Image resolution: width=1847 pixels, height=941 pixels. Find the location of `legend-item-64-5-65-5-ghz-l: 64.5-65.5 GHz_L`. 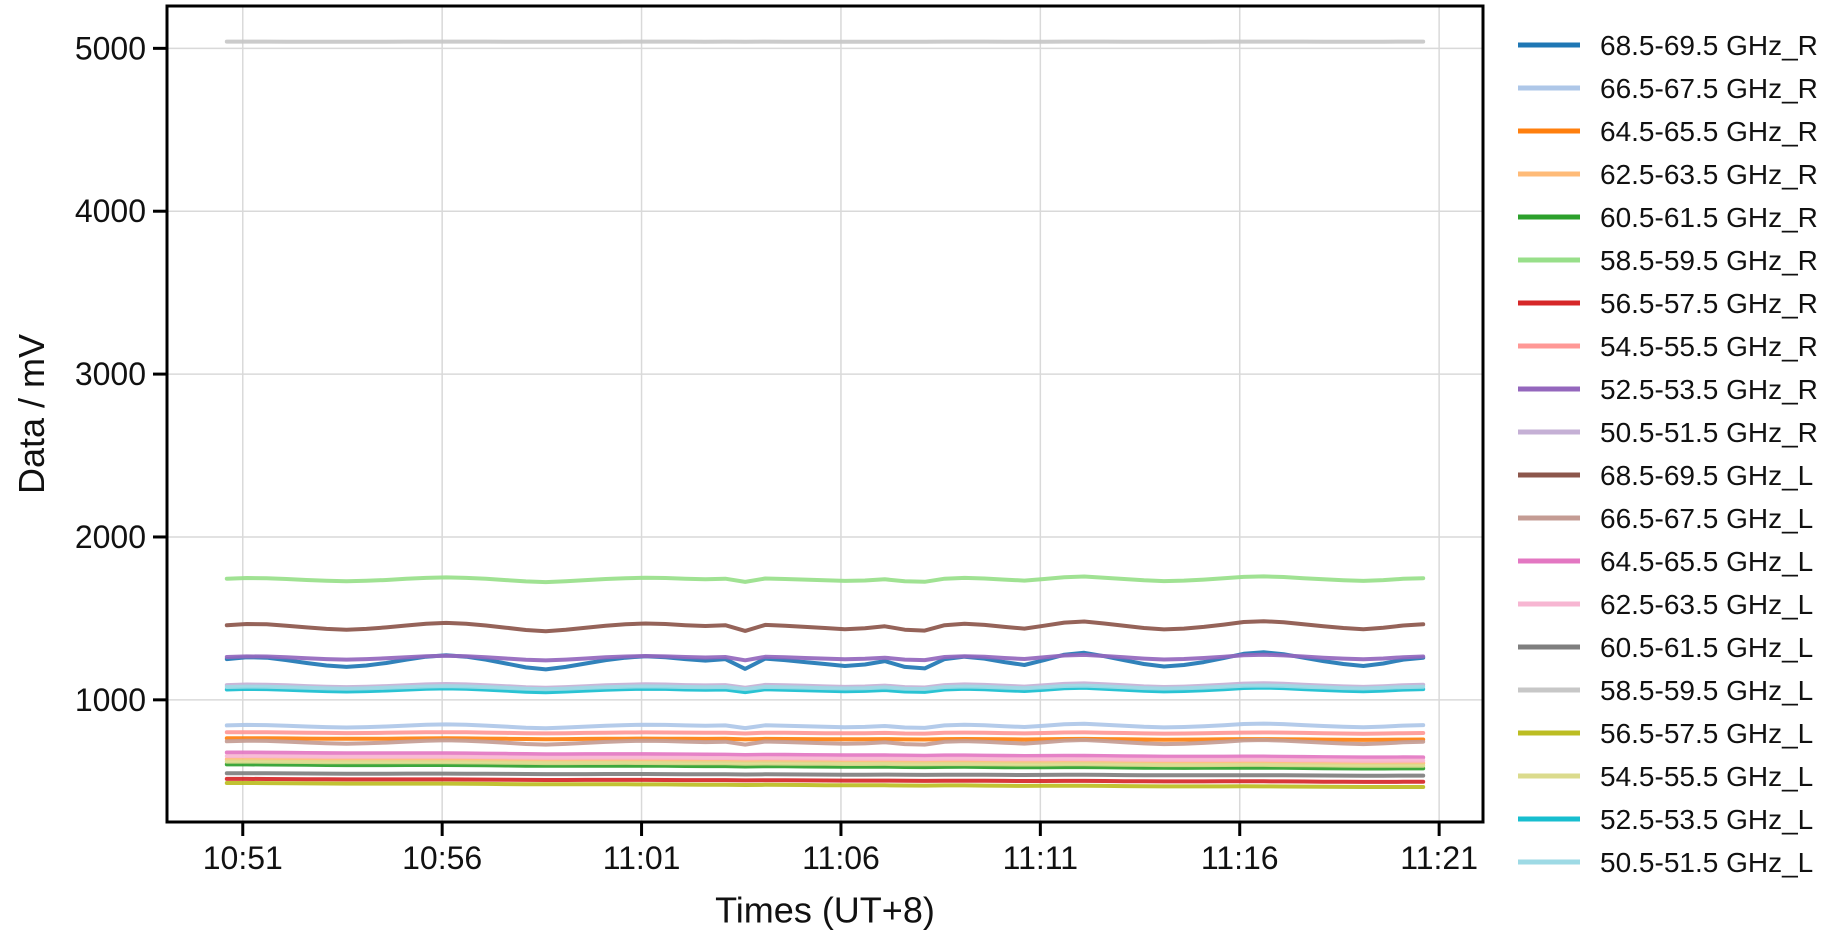

legend-item-64-5-65-5-ghz-l: 64.5-65.5 GHz_L is located at coordinates (1665, 561).